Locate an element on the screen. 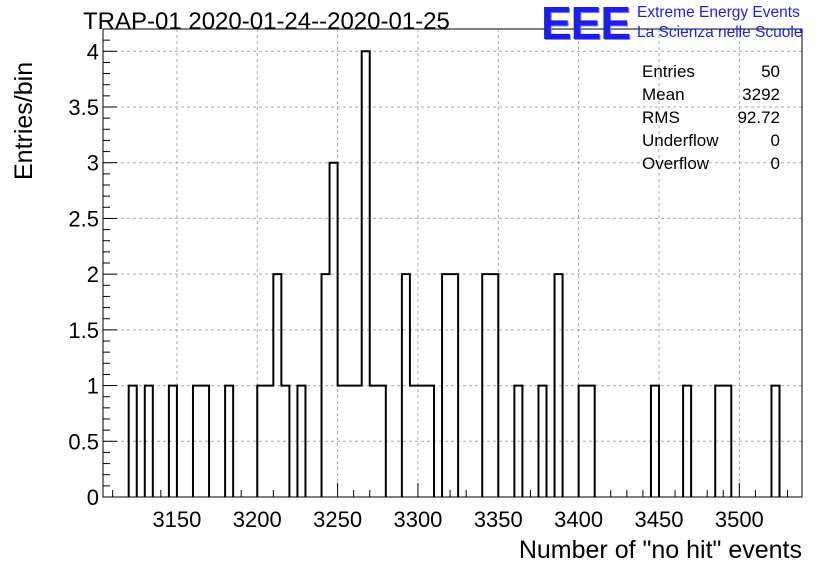  stat-value: 50 is located at coordinates (770, 71).